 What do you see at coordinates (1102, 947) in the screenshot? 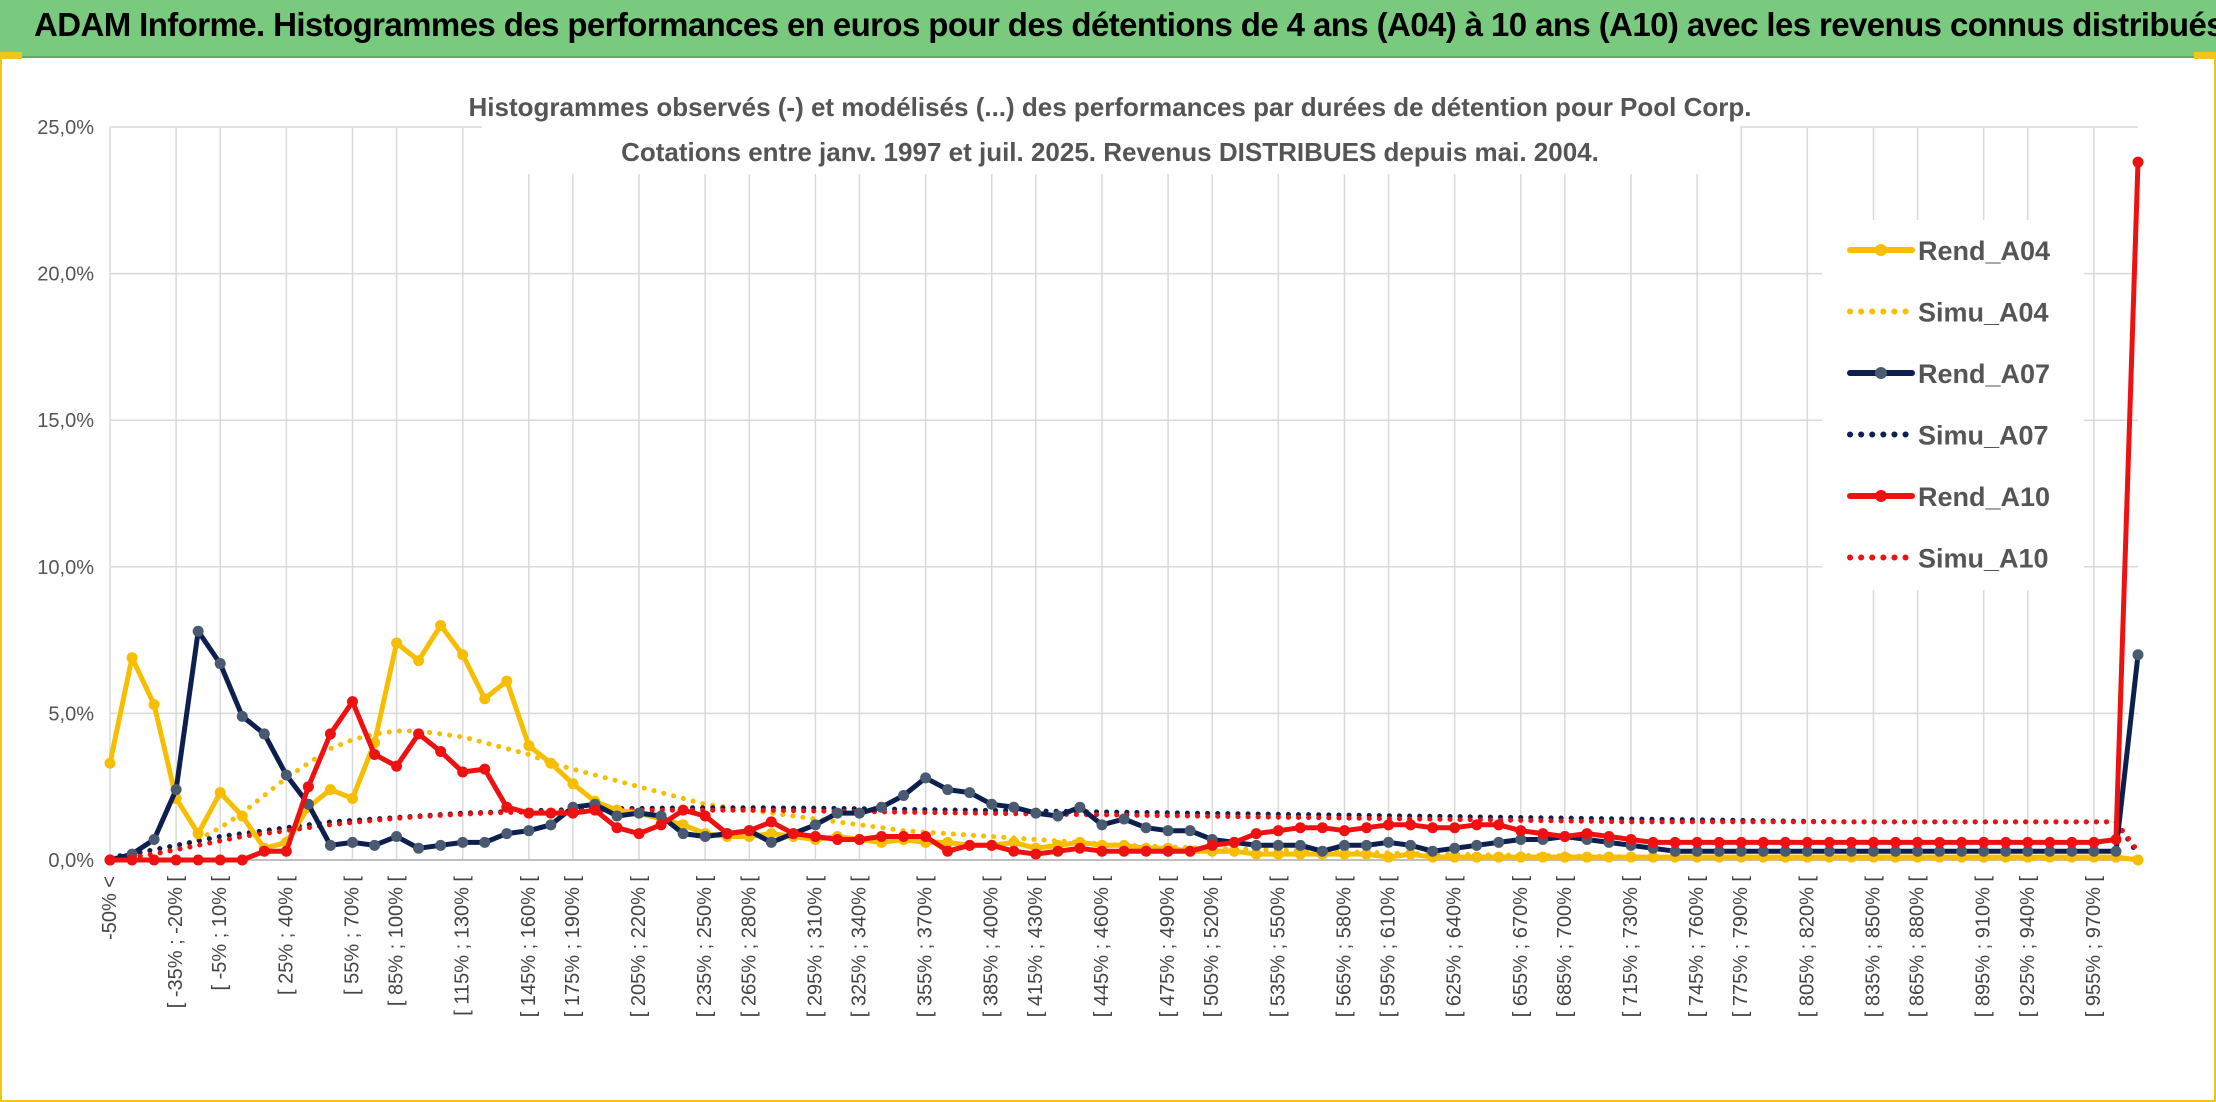
I see `x-tick-label: [ 445% ; 460% [` at bounding box center [1102, 947].